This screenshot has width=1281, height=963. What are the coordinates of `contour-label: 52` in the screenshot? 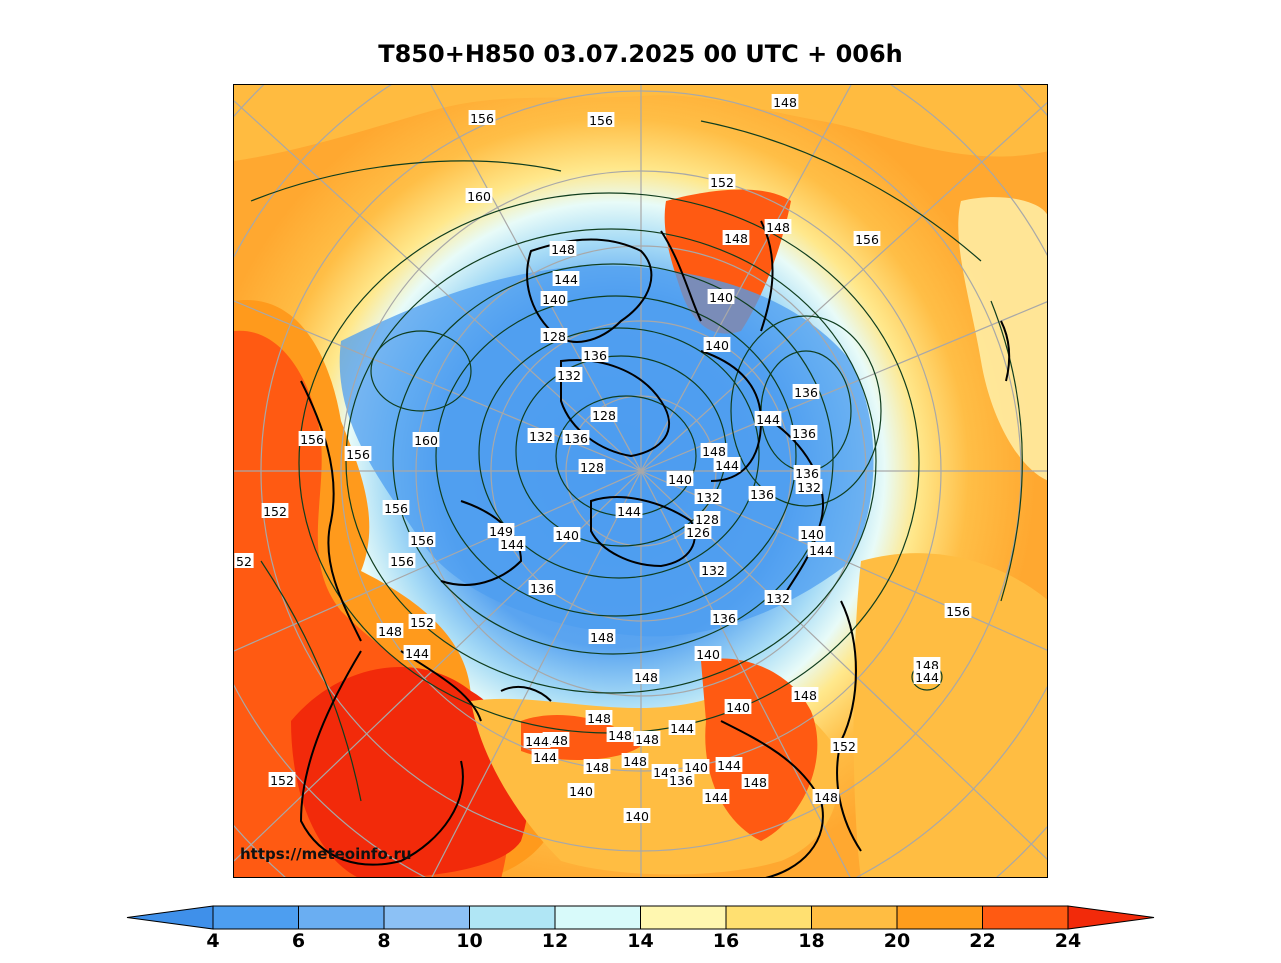 It's located at (244, 561).